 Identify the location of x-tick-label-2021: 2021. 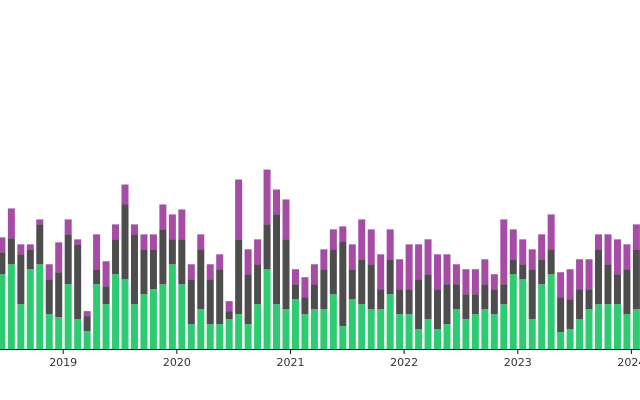
(290, 362).